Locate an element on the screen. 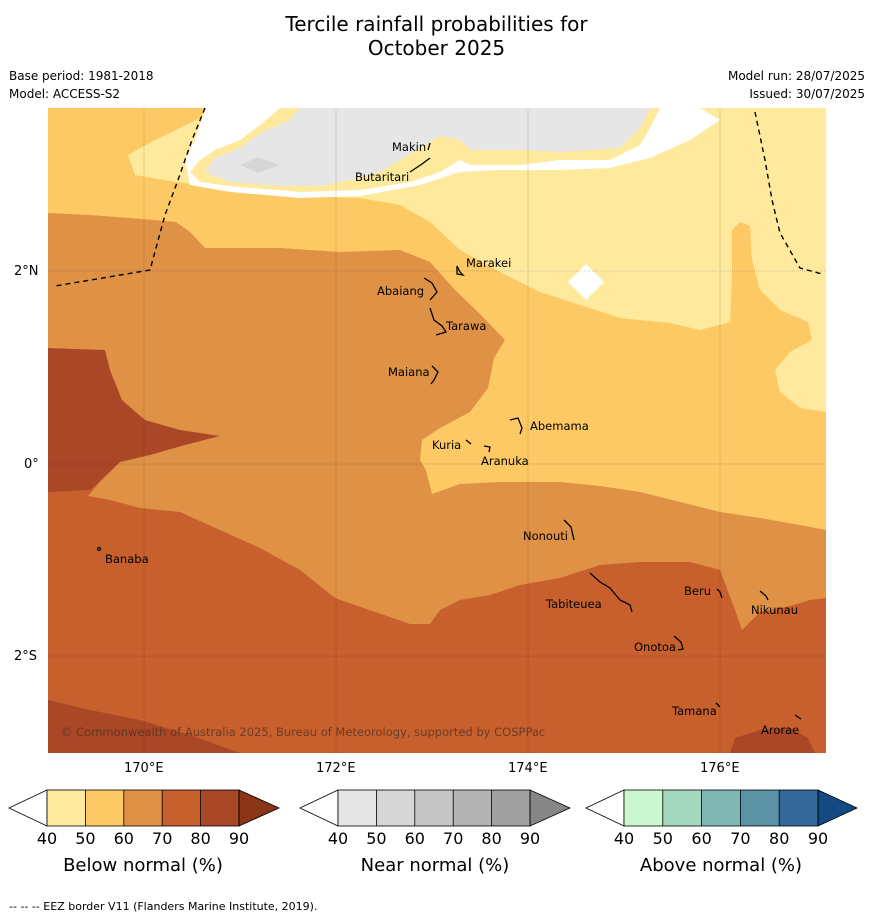 This screenshot has height=919, width=873. island-butaritari is located at coordinates (420, 165).